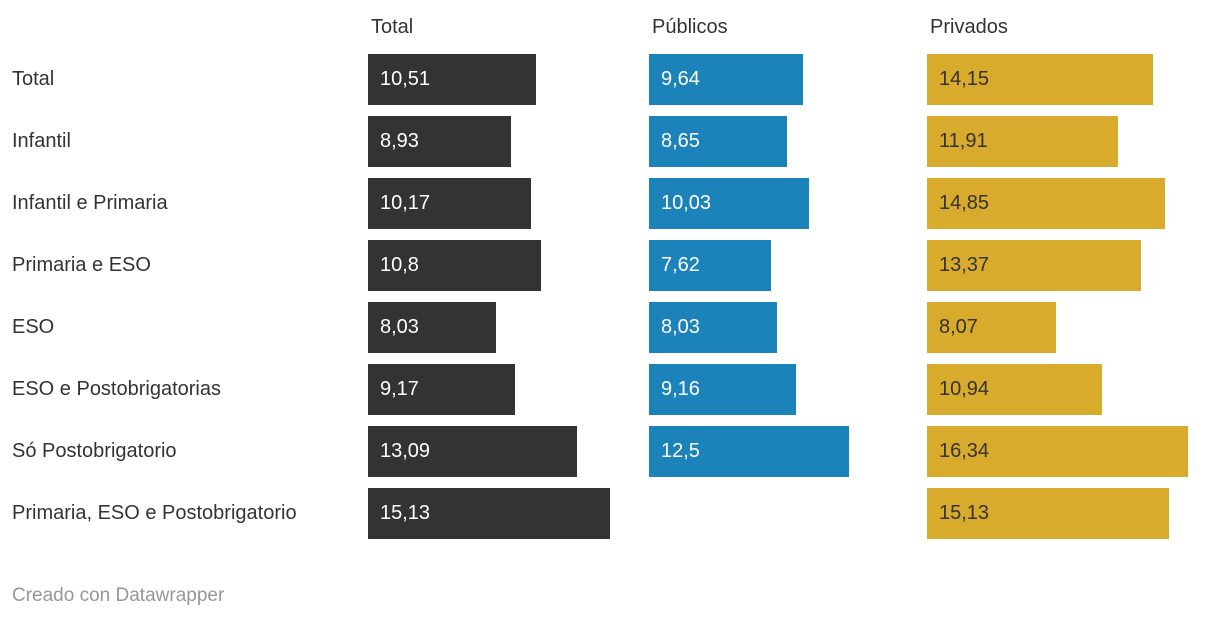 This screenshot has height=622, width=1220. I want to click on bar-value-label: 10,51, so click(405, 79).